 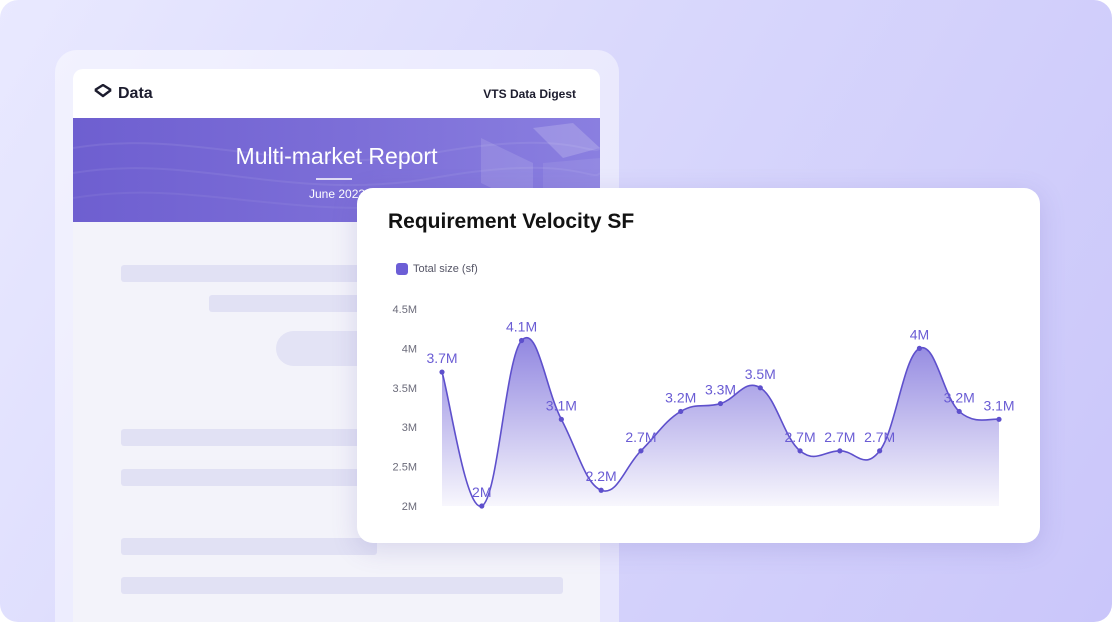 I want to click on series-line, so click(x=720, y=422).